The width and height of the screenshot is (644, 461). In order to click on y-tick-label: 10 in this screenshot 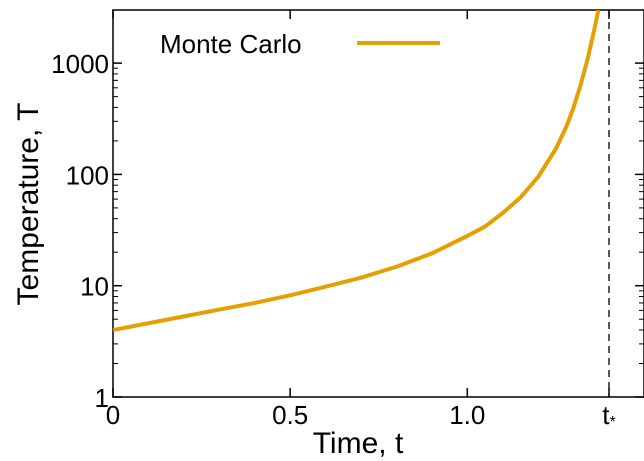, I will do `click(94, 287)`.